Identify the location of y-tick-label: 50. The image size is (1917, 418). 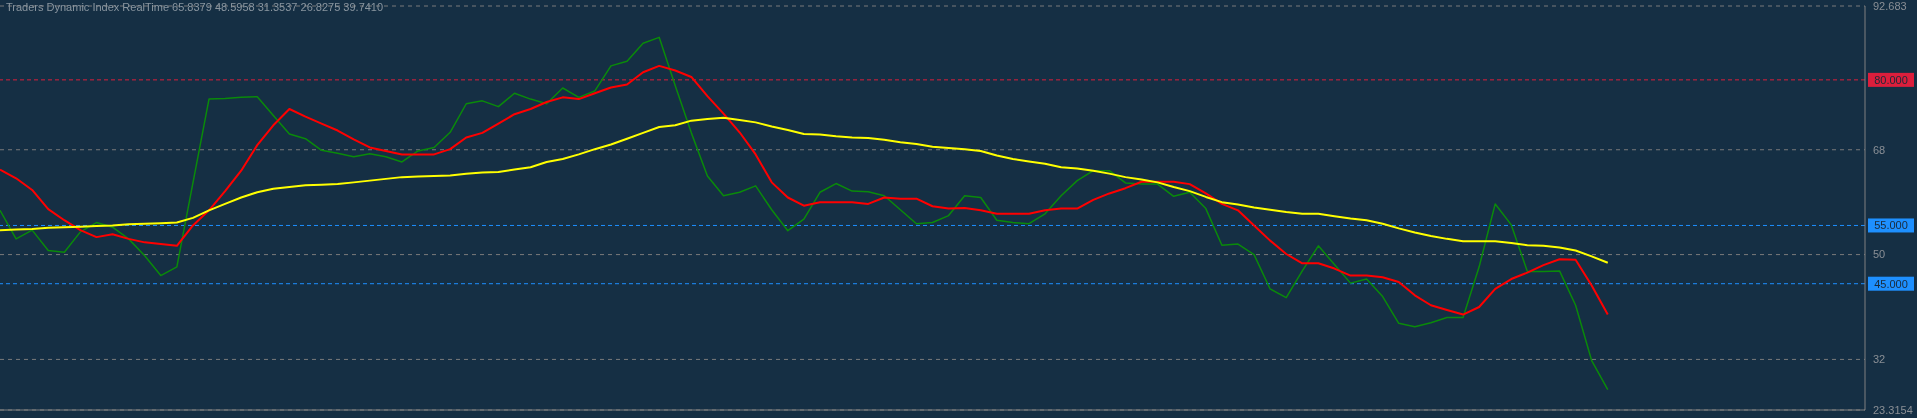
(1879, 254).